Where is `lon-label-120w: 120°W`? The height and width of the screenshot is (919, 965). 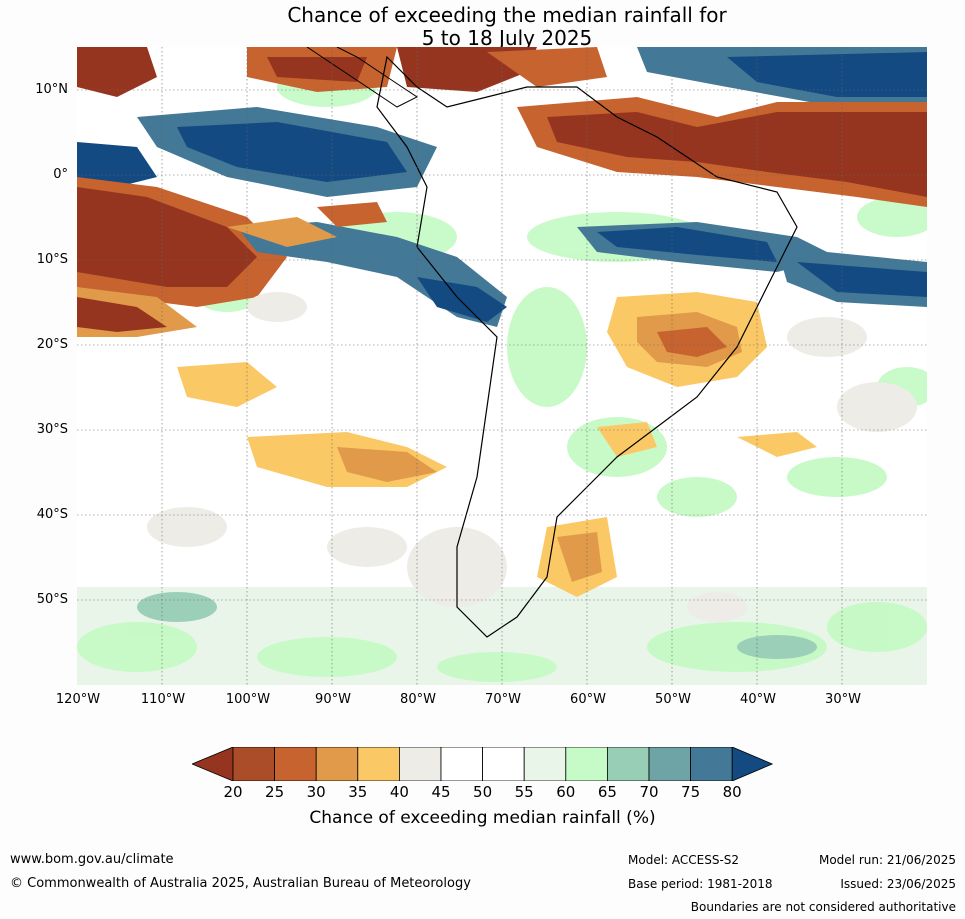
lon-label-120w: 120°W is located at coordinates (78, 699).